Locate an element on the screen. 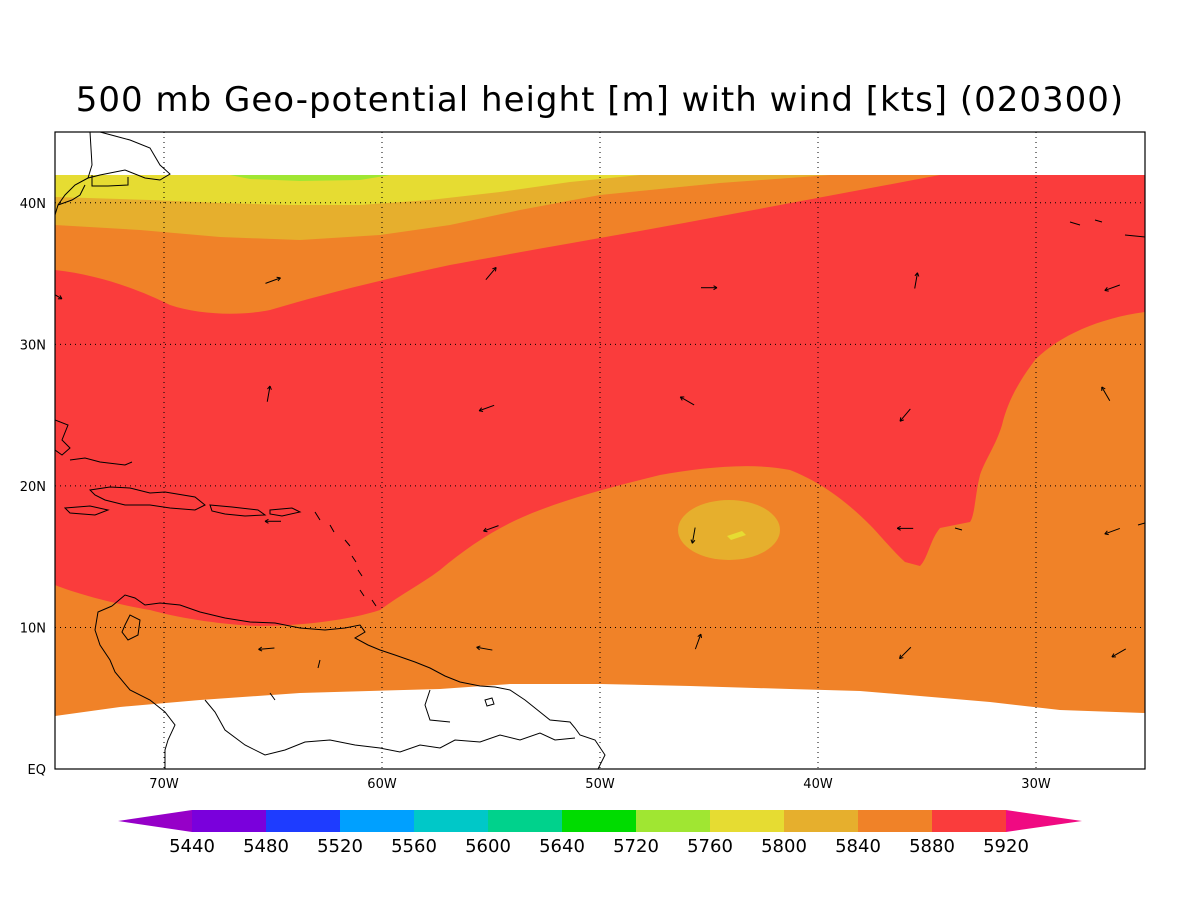 The width and height of the screenshot is (1200, 900). colorbar-label: 5840 is located at coordinates (858, 846).